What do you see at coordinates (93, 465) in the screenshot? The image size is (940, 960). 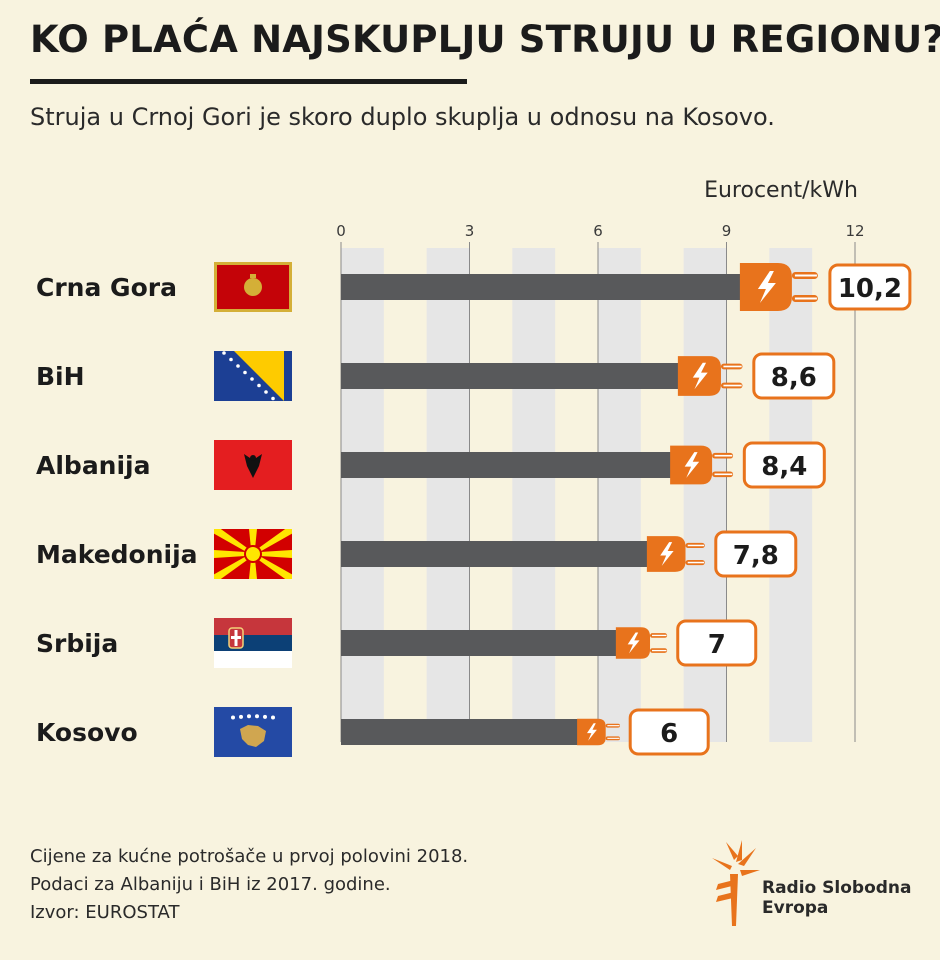 I see `category-label: Albanija` at bounding box center [93, 465].